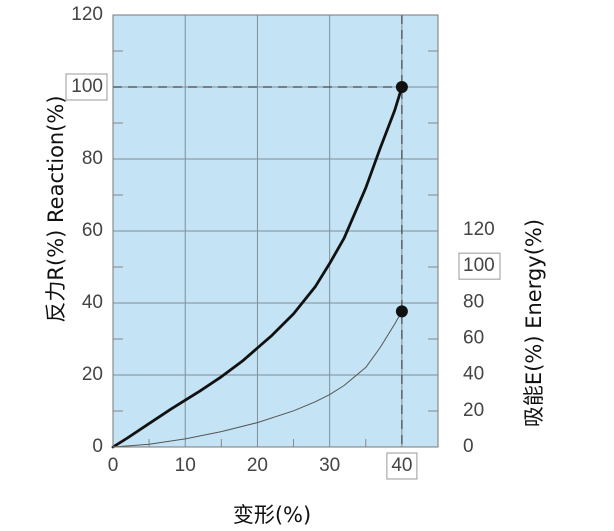 Image resolution: width=614 pixels, height=531 pixels. I want to click on y-tick-label: 20, so click(92, 374).